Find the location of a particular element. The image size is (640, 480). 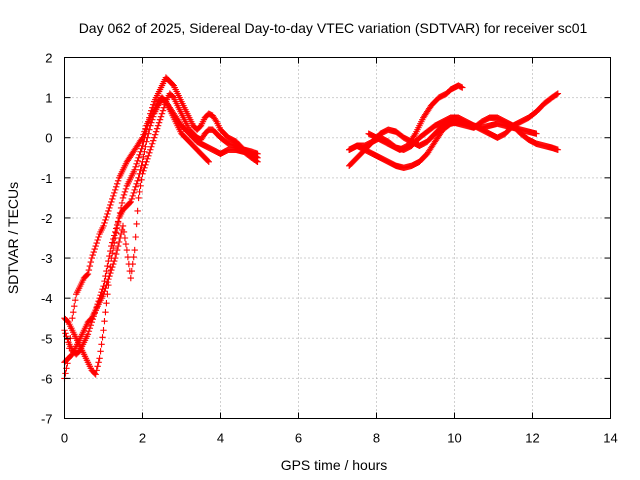

x-tick-label: 6 is located at coordinates (298, 438).